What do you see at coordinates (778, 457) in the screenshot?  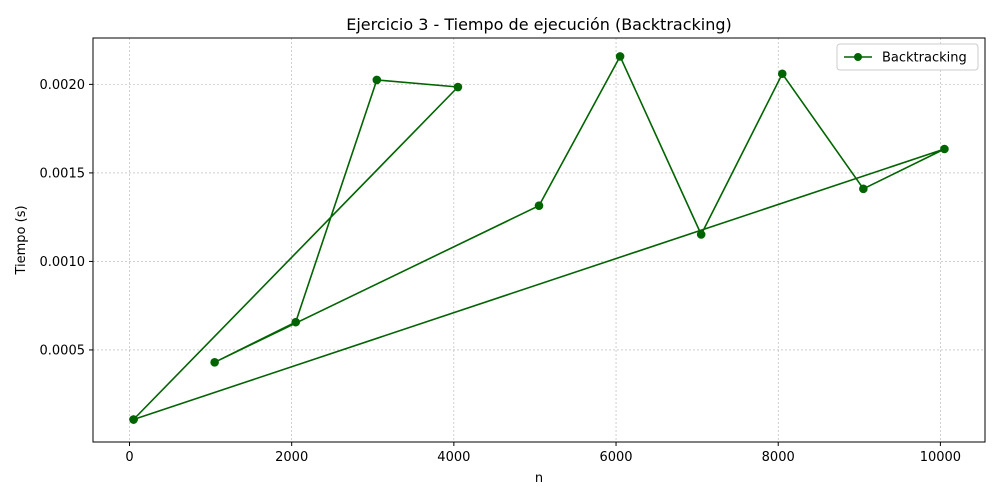 I see `x-tick-label: 8000` at bounding box center [778, 457].